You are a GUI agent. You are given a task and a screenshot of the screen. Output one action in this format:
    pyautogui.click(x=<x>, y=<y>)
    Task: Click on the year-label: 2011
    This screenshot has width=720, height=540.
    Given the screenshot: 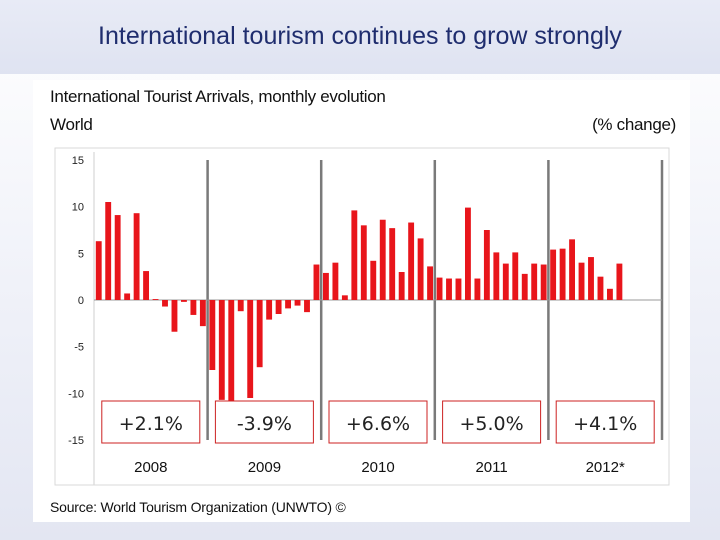 What is the action you would take?
    pyautogui.click(x=491, y=467)
    